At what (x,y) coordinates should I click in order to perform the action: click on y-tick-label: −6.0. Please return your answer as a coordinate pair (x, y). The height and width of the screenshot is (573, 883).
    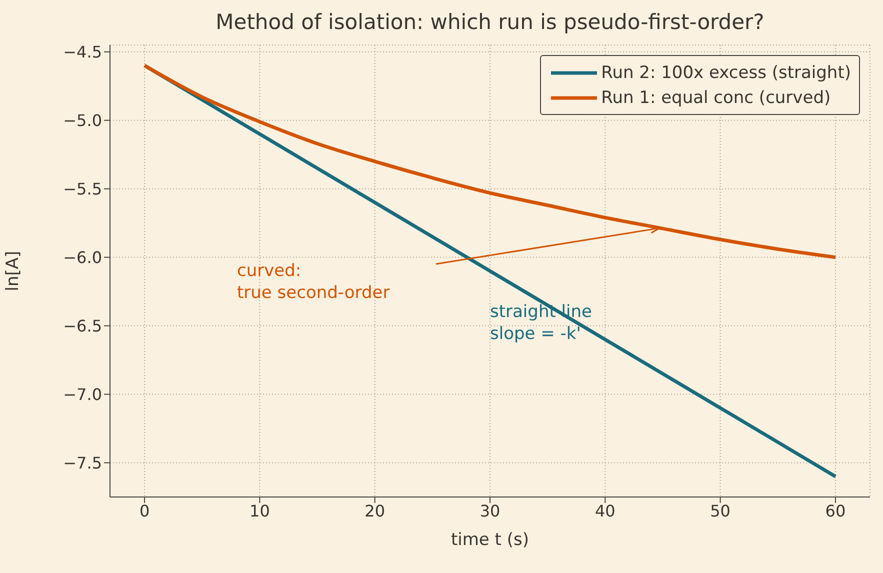
    Looking at the image, I should click on (82, 257).